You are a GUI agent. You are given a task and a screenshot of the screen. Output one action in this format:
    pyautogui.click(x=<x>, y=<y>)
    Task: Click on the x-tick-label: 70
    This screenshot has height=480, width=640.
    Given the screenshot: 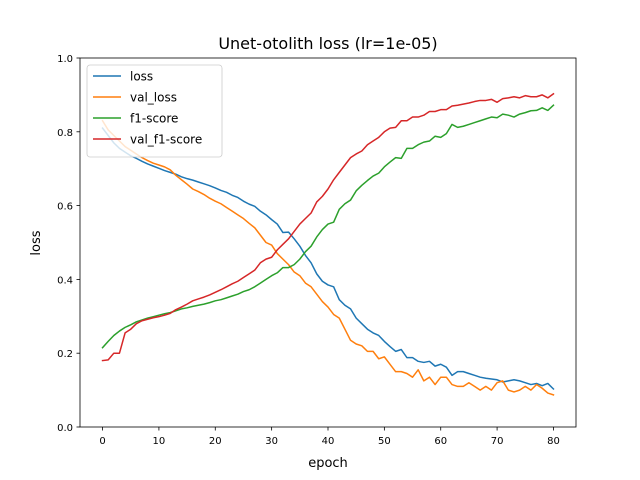 What is the action you would take?
    pyautogui.click(x=497, y=441)
    